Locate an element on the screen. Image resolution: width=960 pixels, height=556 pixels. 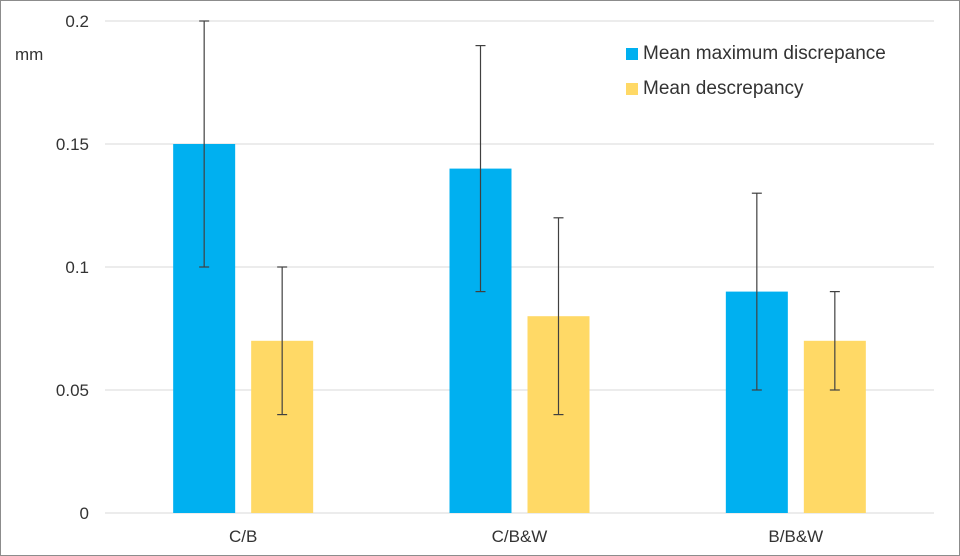
y-axis-label: mm is located at coordinates (29, 54).